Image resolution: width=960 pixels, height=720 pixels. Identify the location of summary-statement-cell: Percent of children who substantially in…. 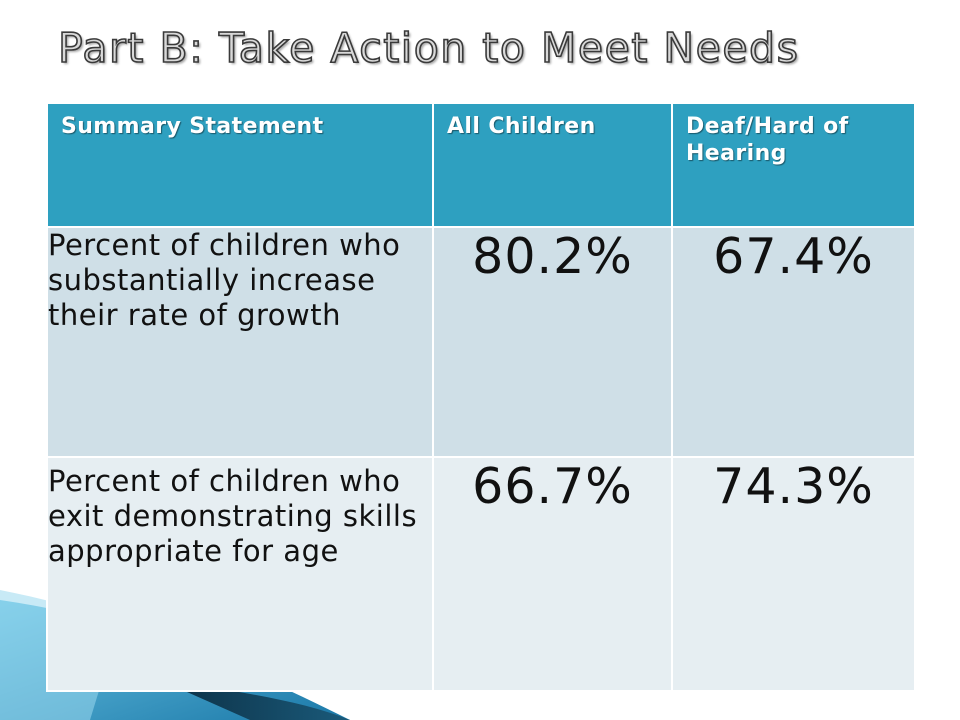
(240, 342).